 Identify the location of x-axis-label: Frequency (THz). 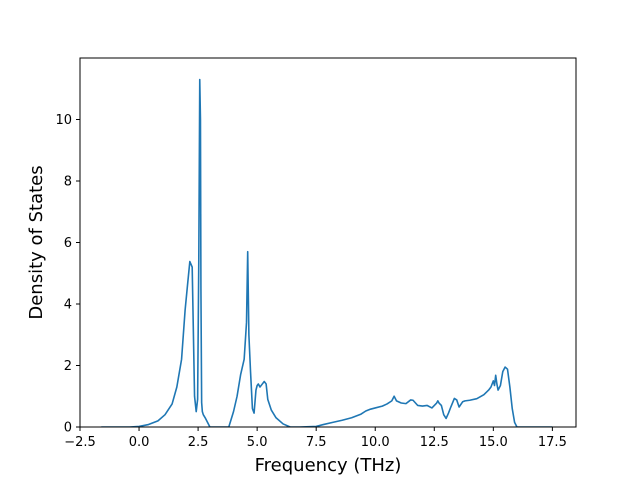
(328, 465).